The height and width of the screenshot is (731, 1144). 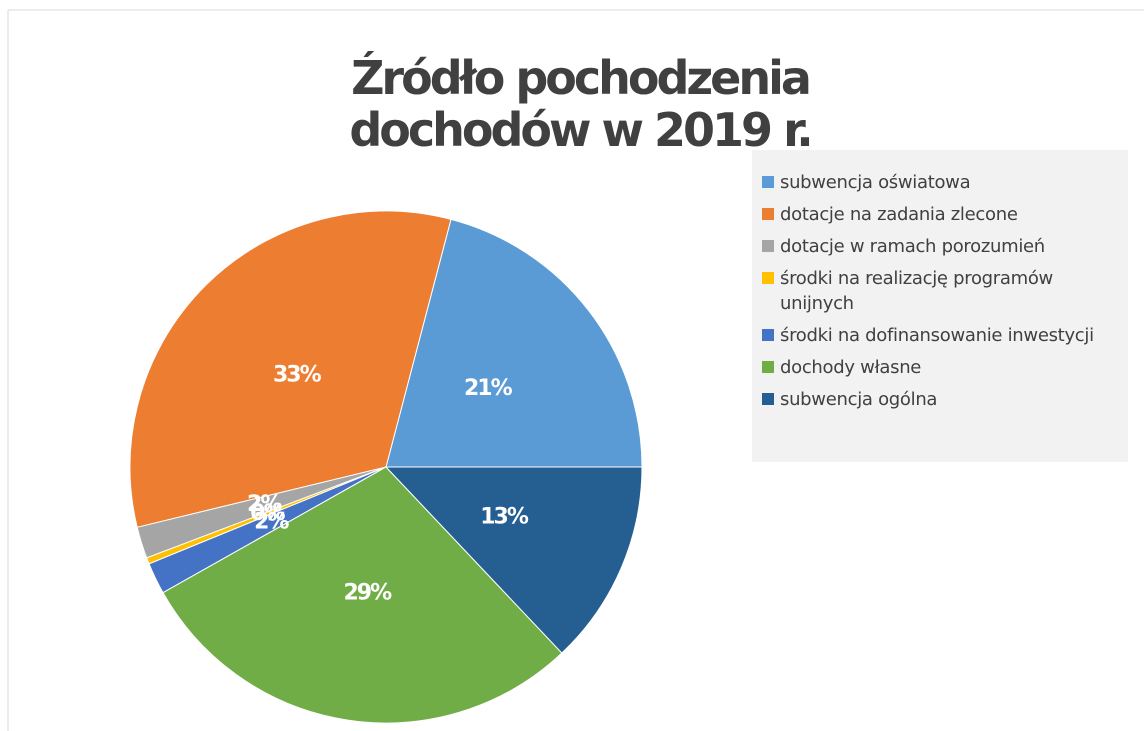 I want to click on legend-item: dotacje w ramach porozumień, so click(x=941, y=246).